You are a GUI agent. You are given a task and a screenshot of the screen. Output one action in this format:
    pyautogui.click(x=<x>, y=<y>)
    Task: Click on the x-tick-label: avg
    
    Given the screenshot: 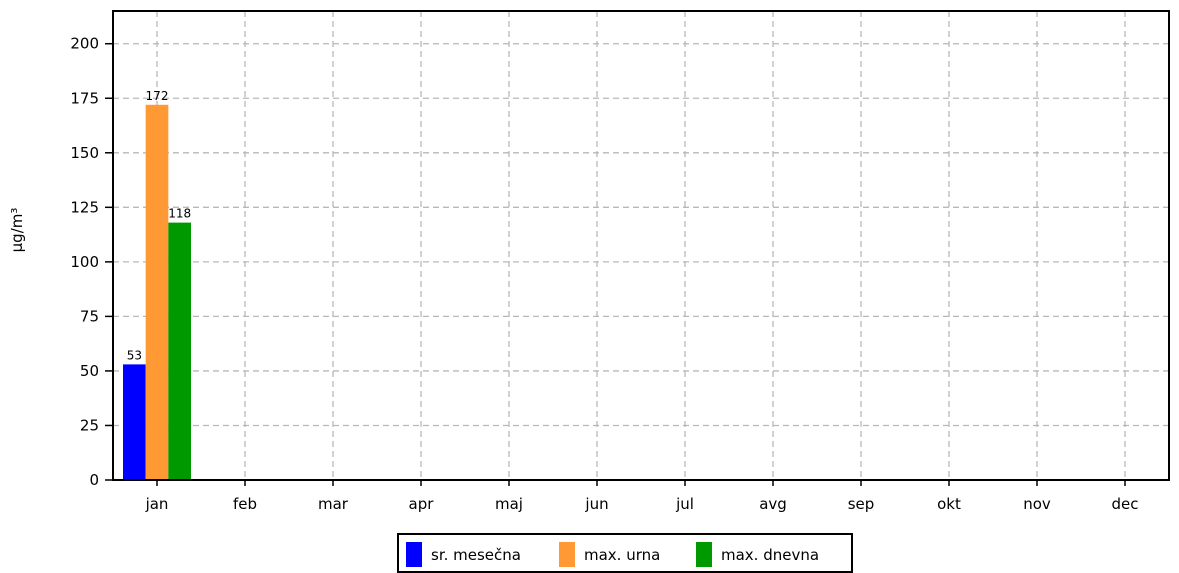 What is the action you would take?
    pyautogui.click(x=773, y=504)
    